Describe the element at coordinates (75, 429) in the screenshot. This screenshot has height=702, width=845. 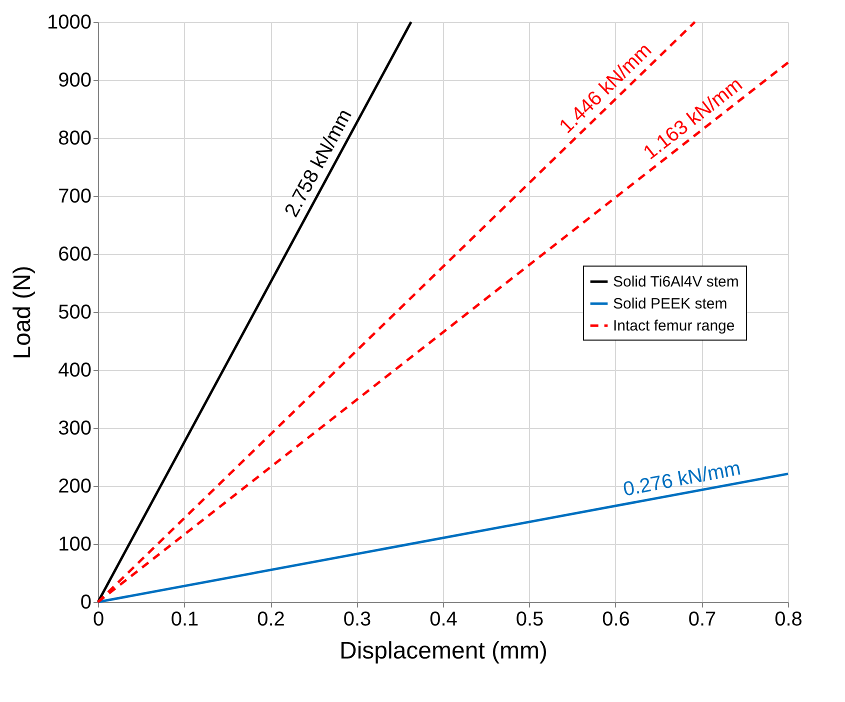
I see `y-tick-label: 300` at that location.